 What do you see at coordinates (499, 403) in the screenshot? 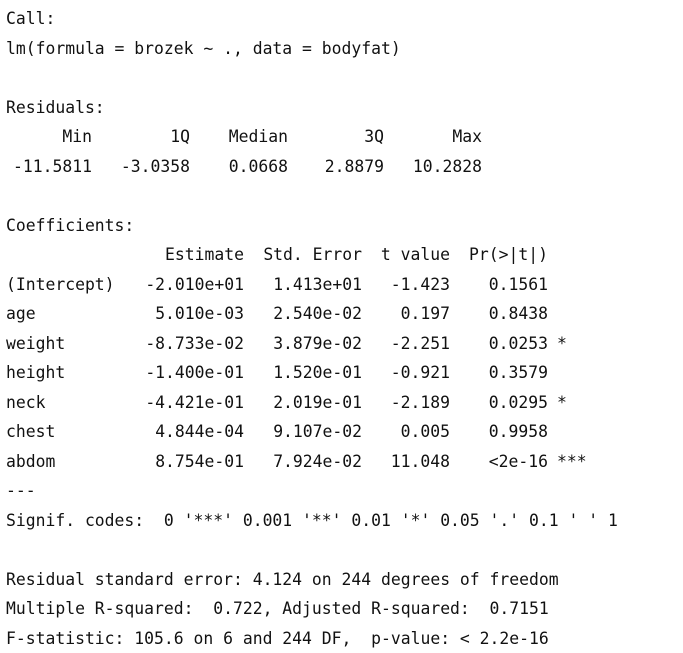
I see `coef-p-value: 0.0295` at bounding box center [499, 403].